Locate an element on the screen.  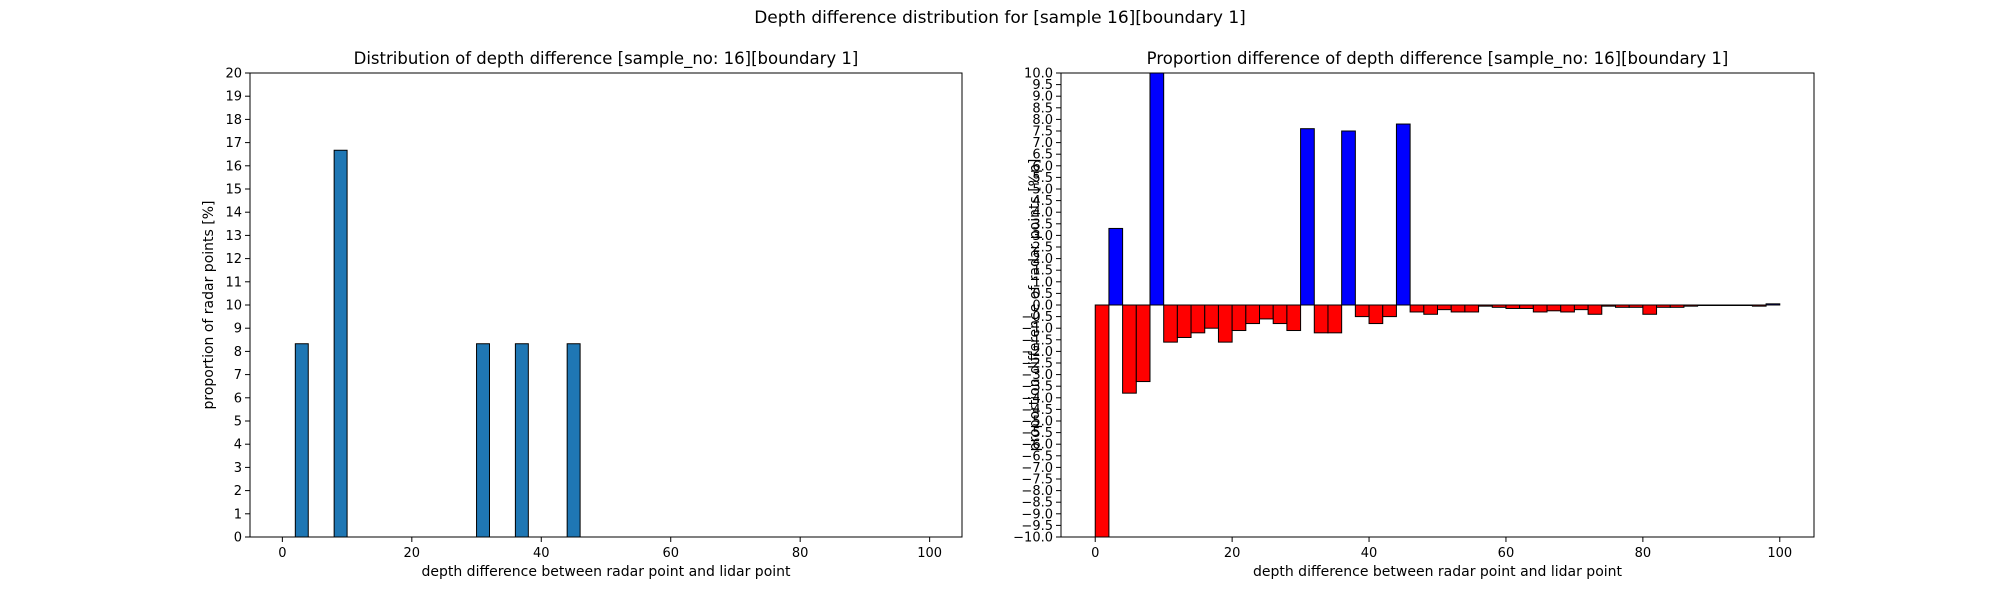
y-tick-label: −7.5 is located at coordinates (1037, 480).